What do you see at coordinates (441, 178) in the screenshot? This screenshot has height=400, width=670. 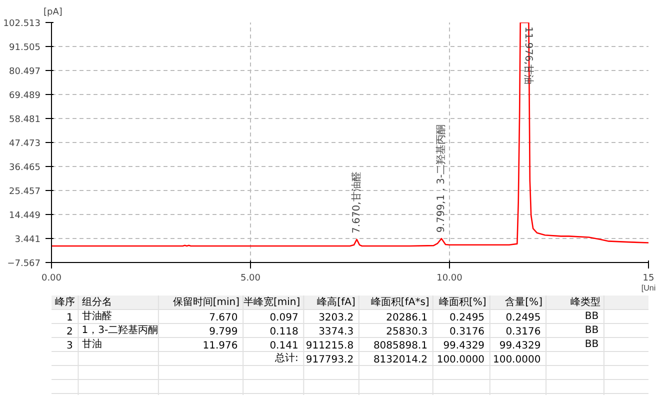 I see `annotation: 9.799,1，3-二羟基丙酮` at bounding box center [441, 178].